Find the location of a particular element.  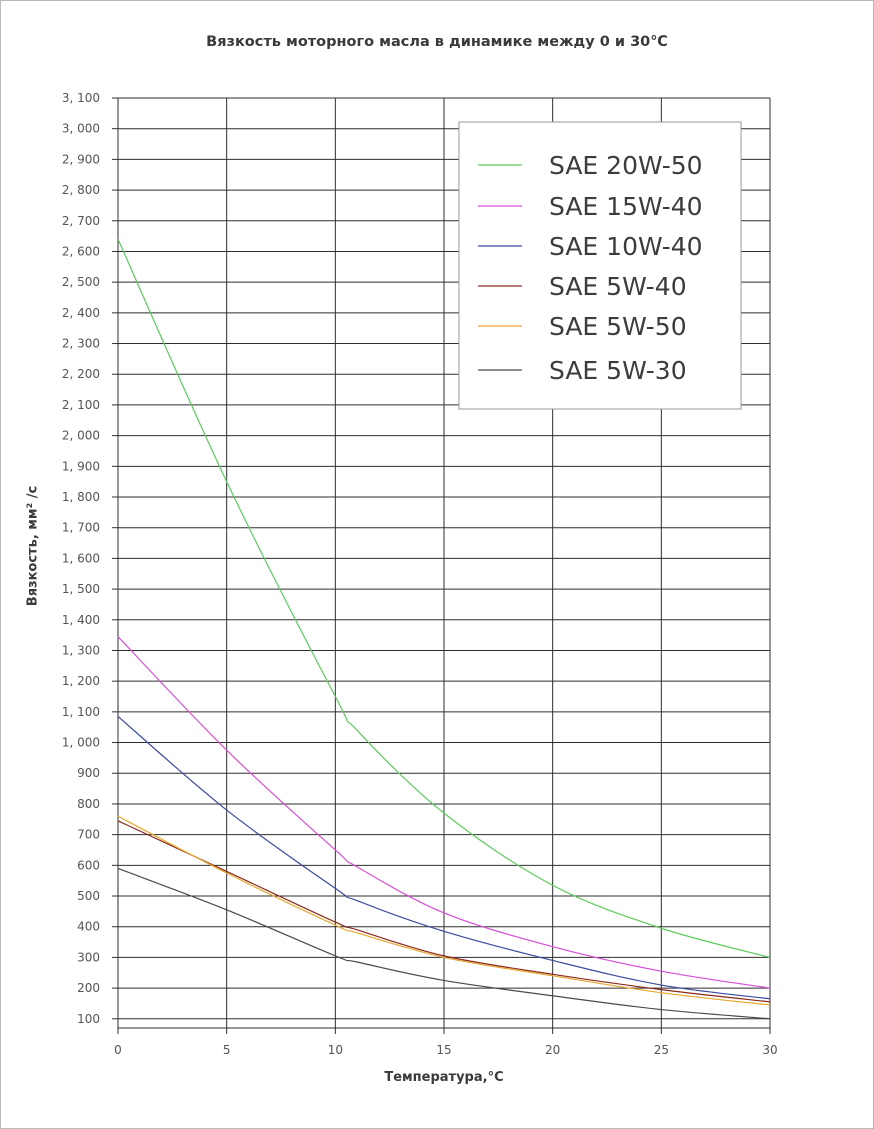

y-tick-label: 3, 100 is located at coordinates (81, 98).